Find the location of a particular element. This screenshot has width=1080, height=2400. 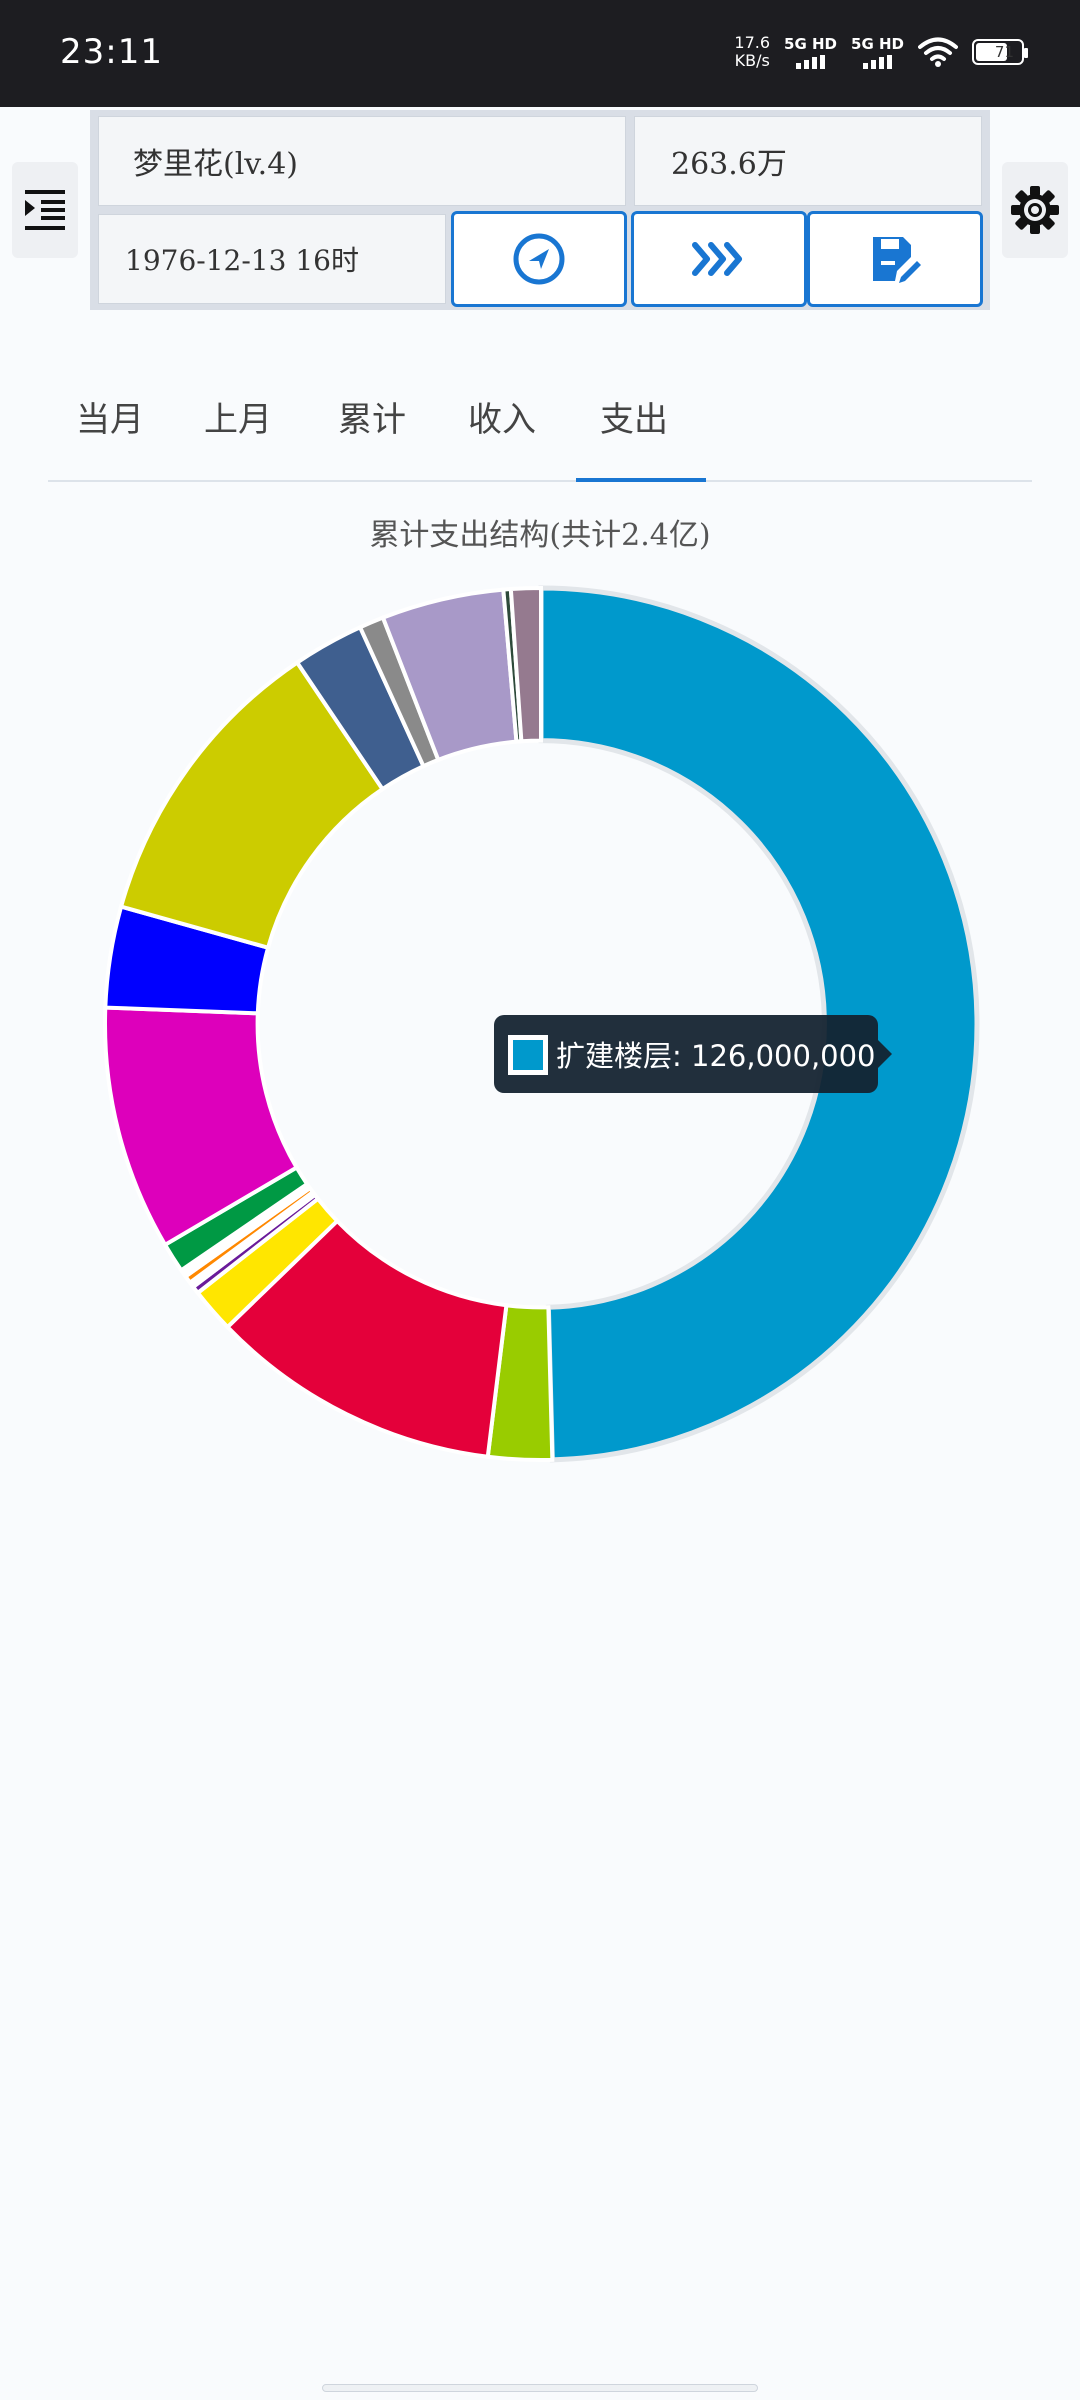

gear-icon is located at coordinates (1035, 210).